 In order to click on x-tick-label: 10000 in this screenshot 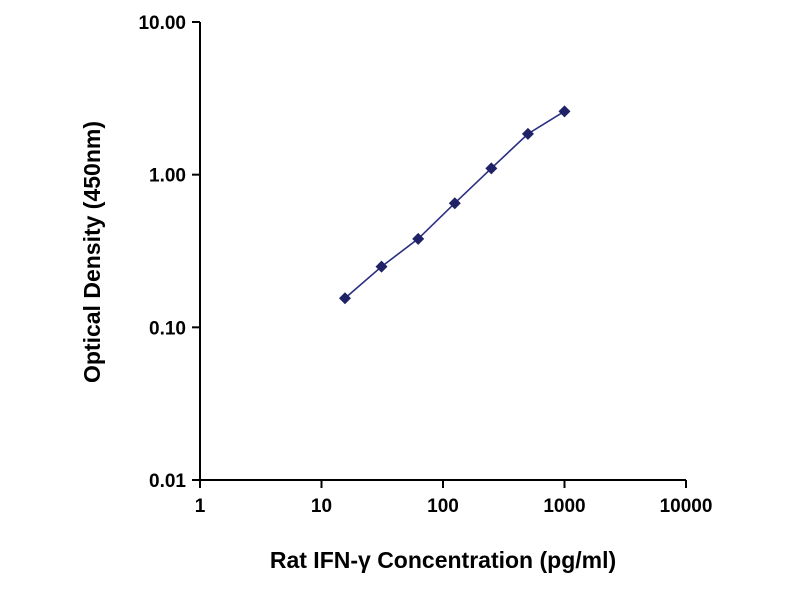, I will do `click(686, 506)`.